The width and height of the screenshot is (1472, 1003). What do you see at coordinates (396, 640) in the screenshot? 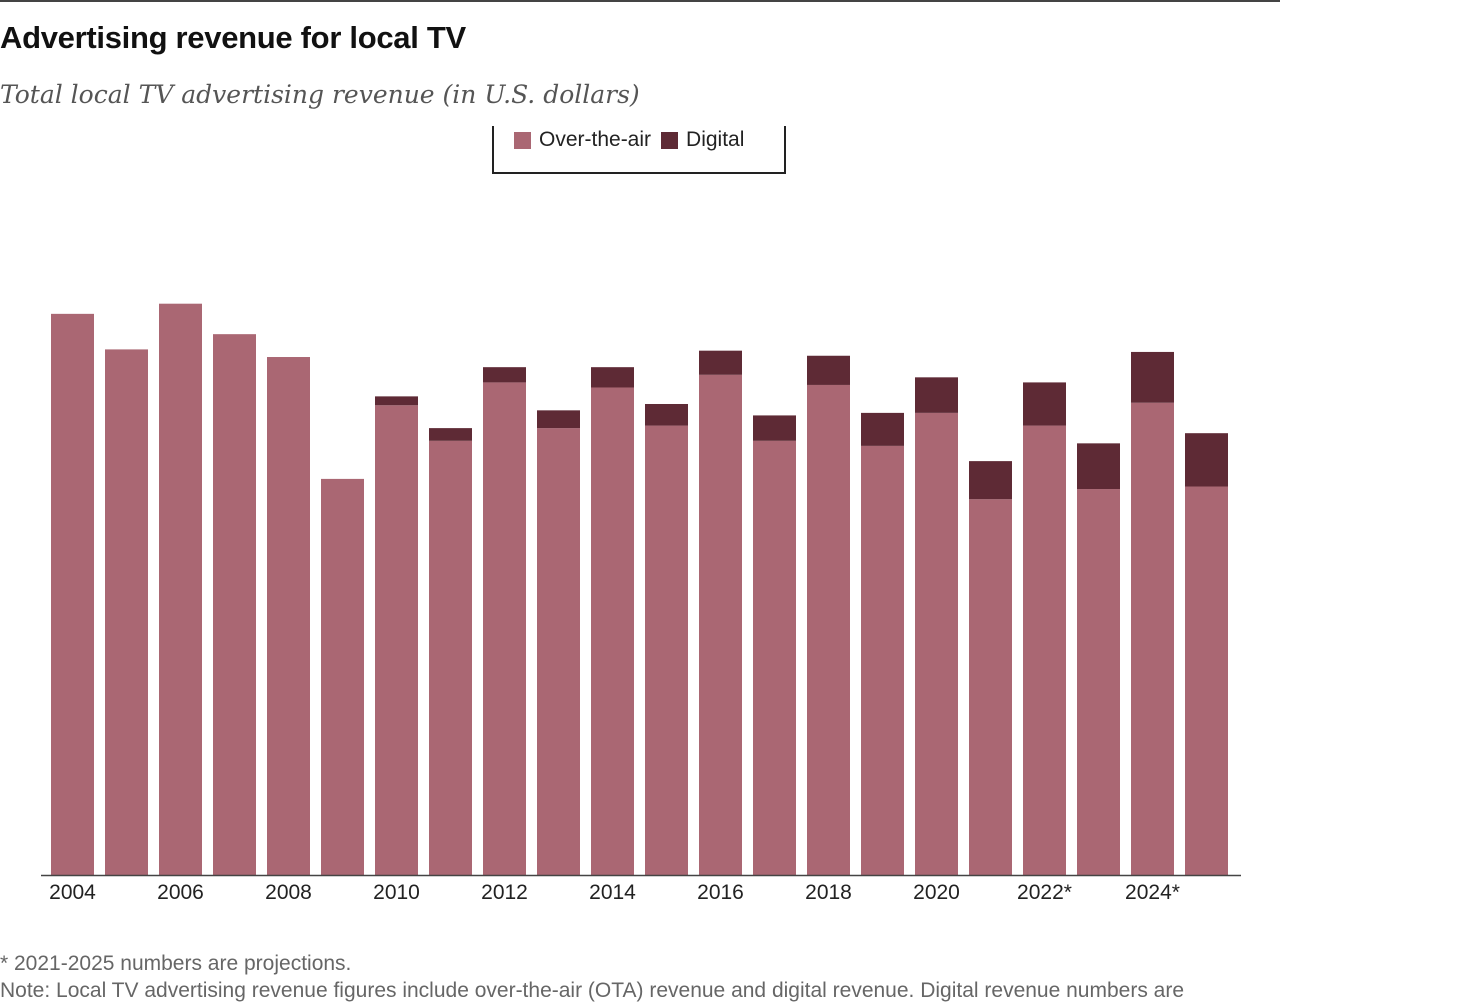
I see `bar-over-the-air-2010` at bounding box center [396, 640].